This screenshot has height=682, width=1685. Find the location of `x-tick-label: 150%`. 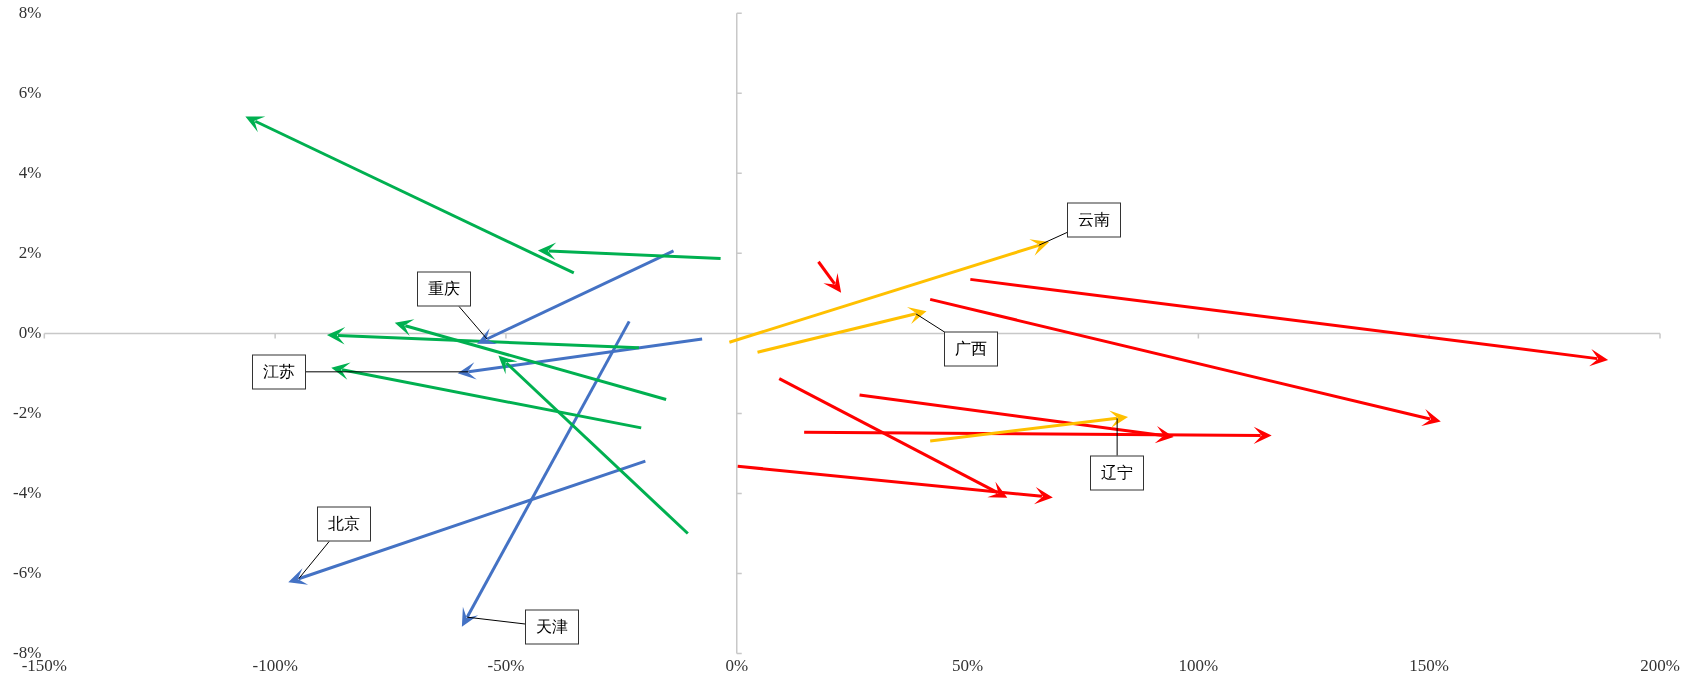

x-tick-label: 150% is located at coordinates (1429, 666).